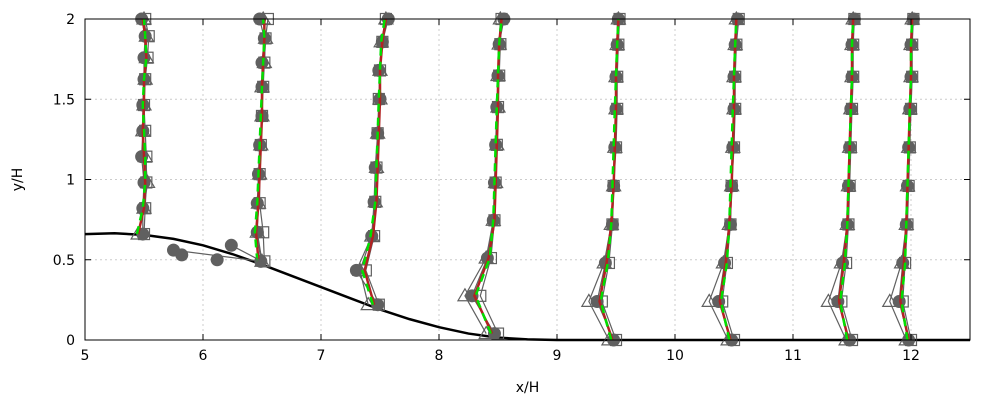 The height and width of the screenshot is (400, 1000). What do you see at coordinates (85, 356) in the screenshot?
I see `x-tick-label: 5` at bounding box center [85, 356].